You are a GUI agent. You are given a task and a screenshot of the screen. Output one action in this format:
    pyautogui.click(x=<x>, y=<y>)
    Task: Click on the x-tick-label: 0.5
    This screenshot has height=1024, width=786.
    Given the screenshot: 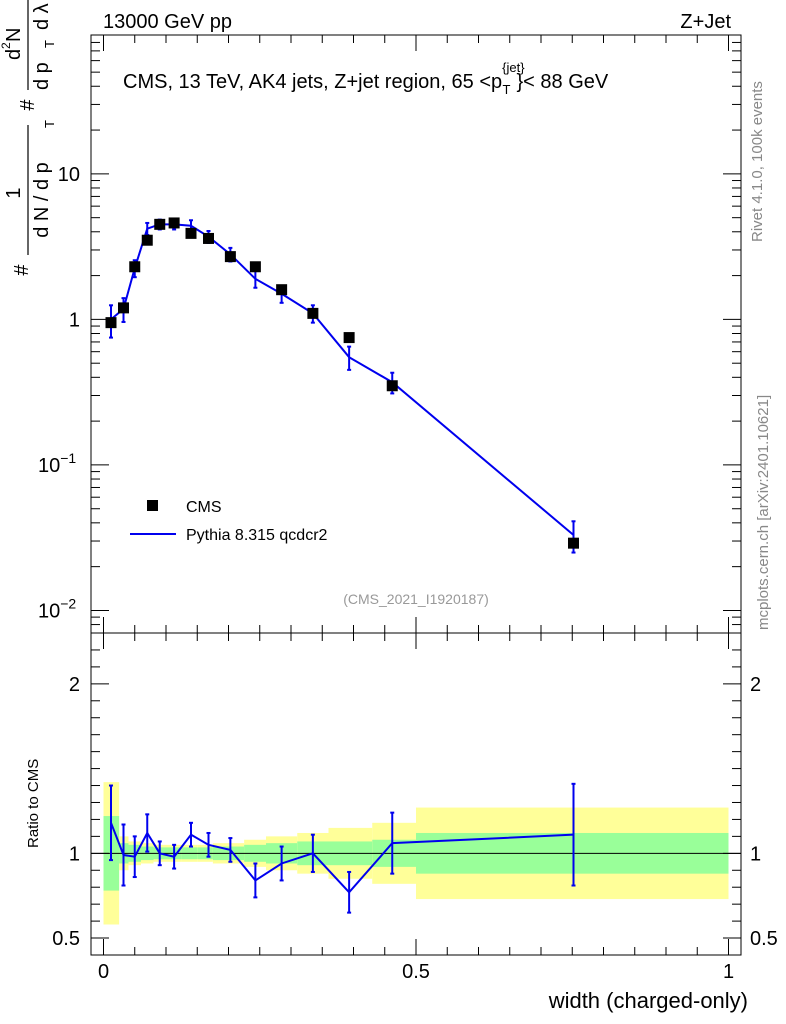 What is the action you would take?
    pyautogui.click(x=416, y=972)
    